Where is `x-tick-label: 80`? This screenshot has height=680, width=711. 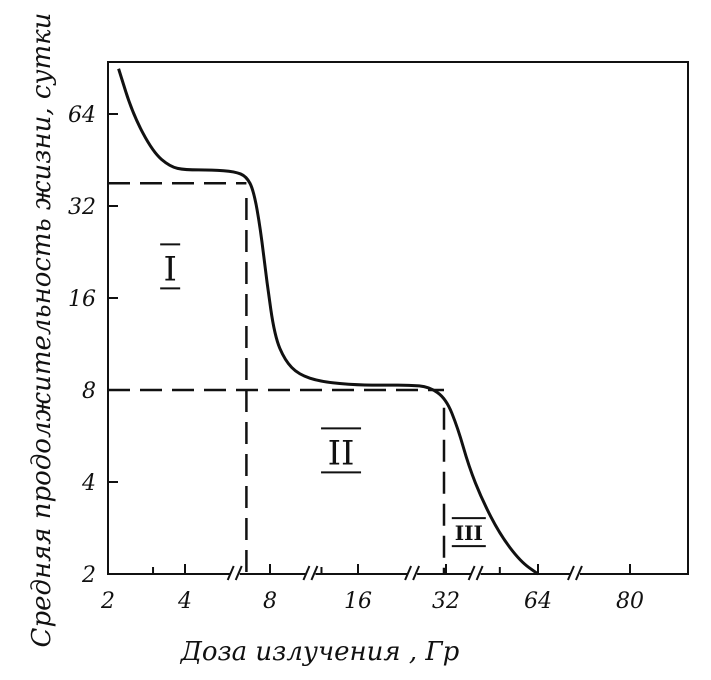 x-tick-label: 80 is located at coordinates (630, 601).